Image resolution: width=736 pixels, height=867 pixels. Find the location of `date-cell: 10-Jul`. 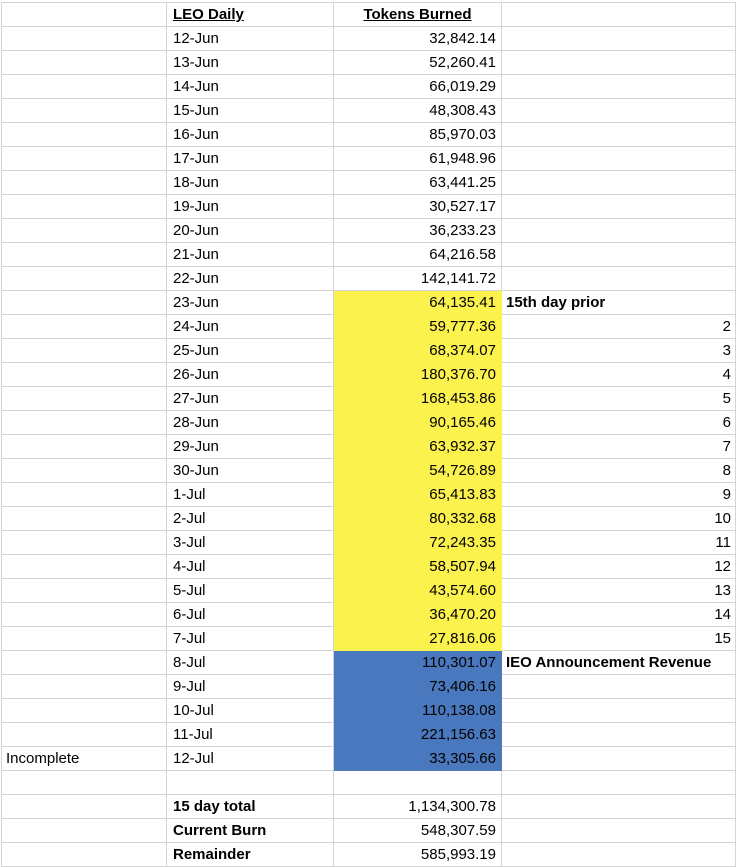

date-cell: 10-Jul is located at coordinates (250, 711).